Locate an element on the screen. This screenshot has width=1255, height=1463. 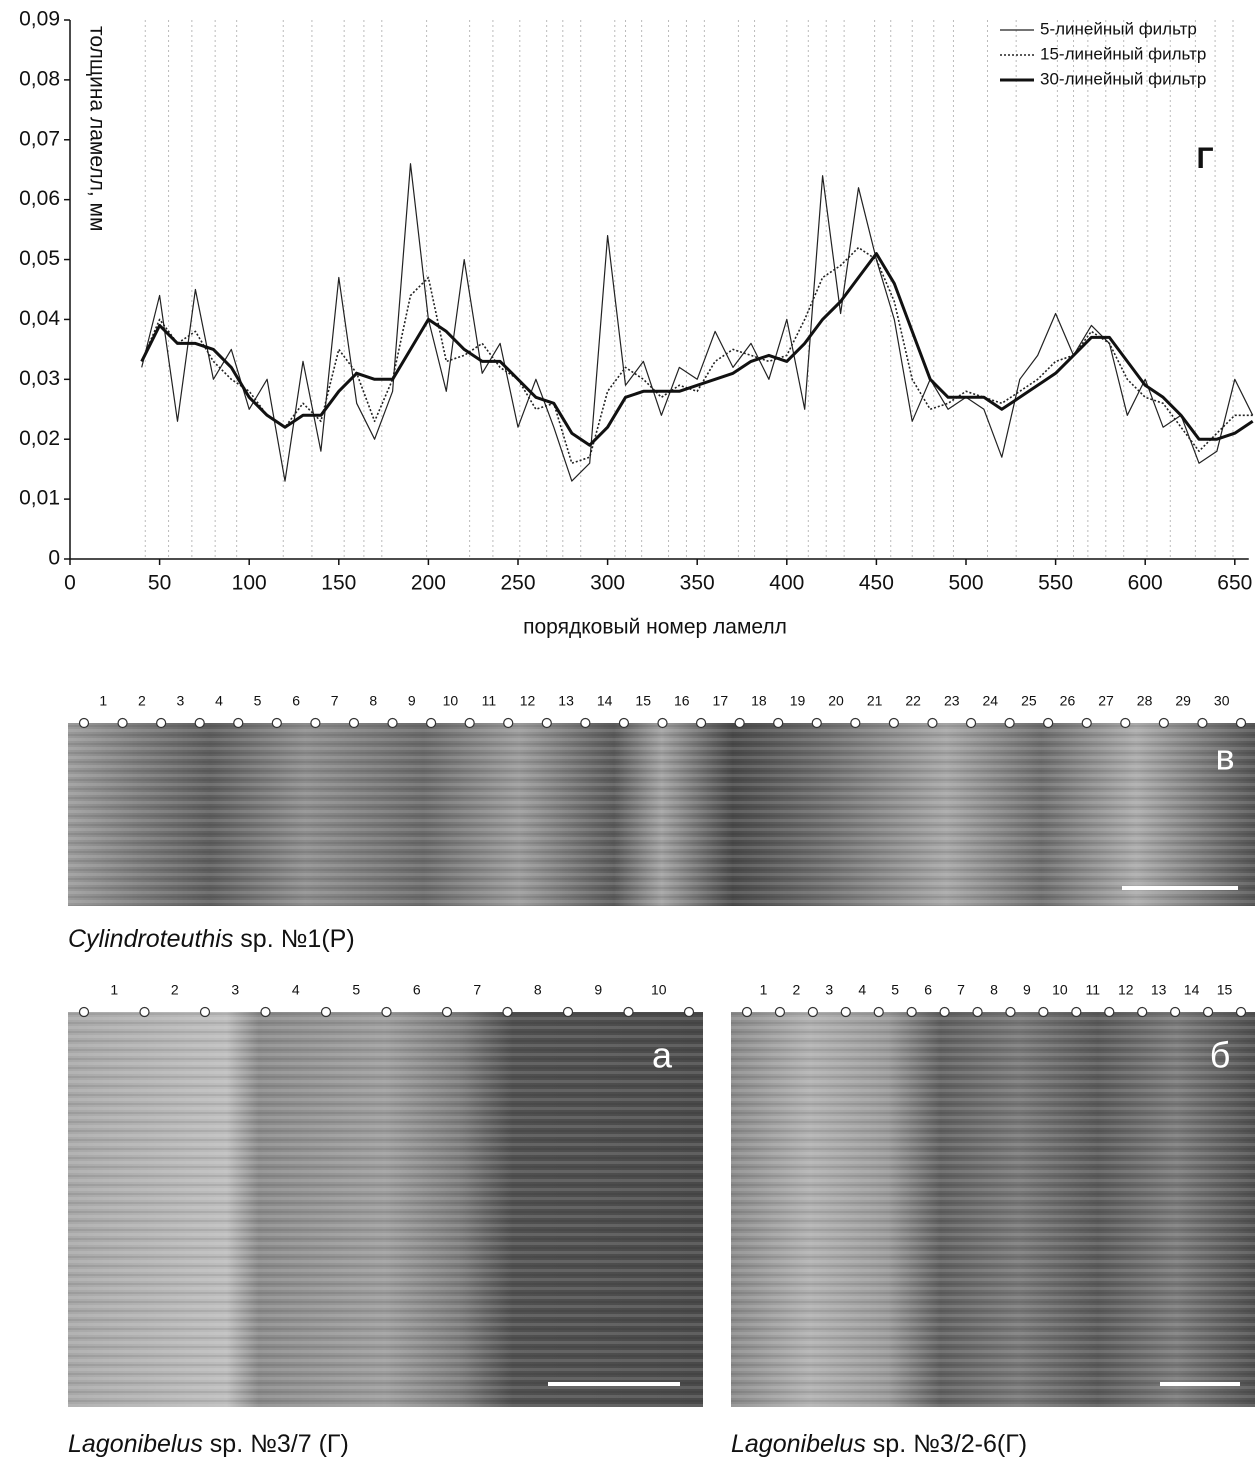
marker-label: 18 is located at coordinates (759, 701).